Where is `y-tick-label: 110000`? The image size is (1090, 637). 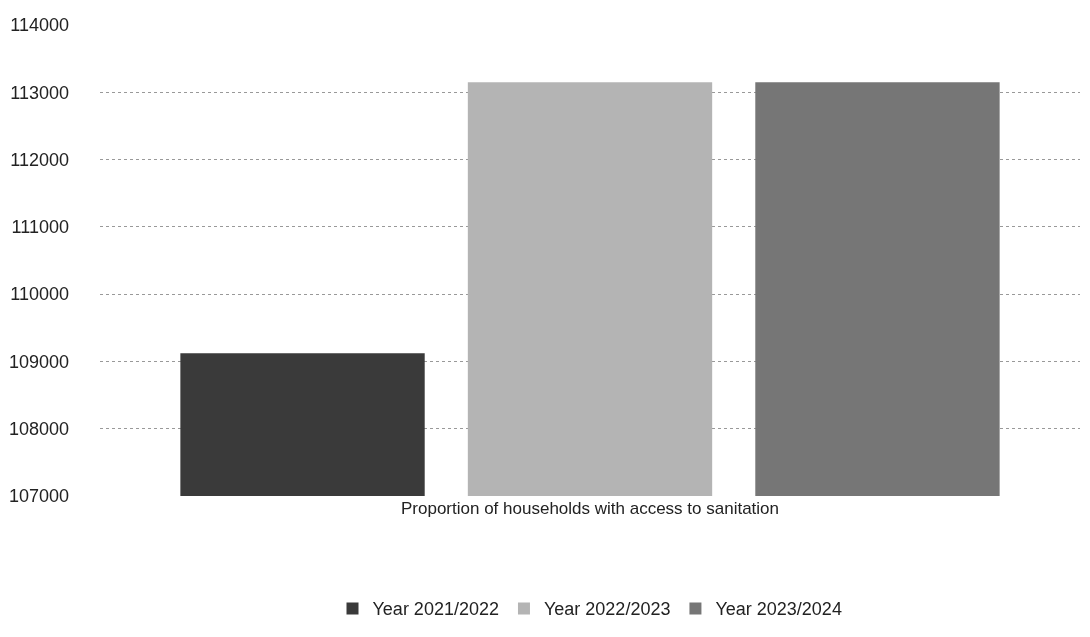 y-tick-label: 110000 is located at coordinates (39, 294).